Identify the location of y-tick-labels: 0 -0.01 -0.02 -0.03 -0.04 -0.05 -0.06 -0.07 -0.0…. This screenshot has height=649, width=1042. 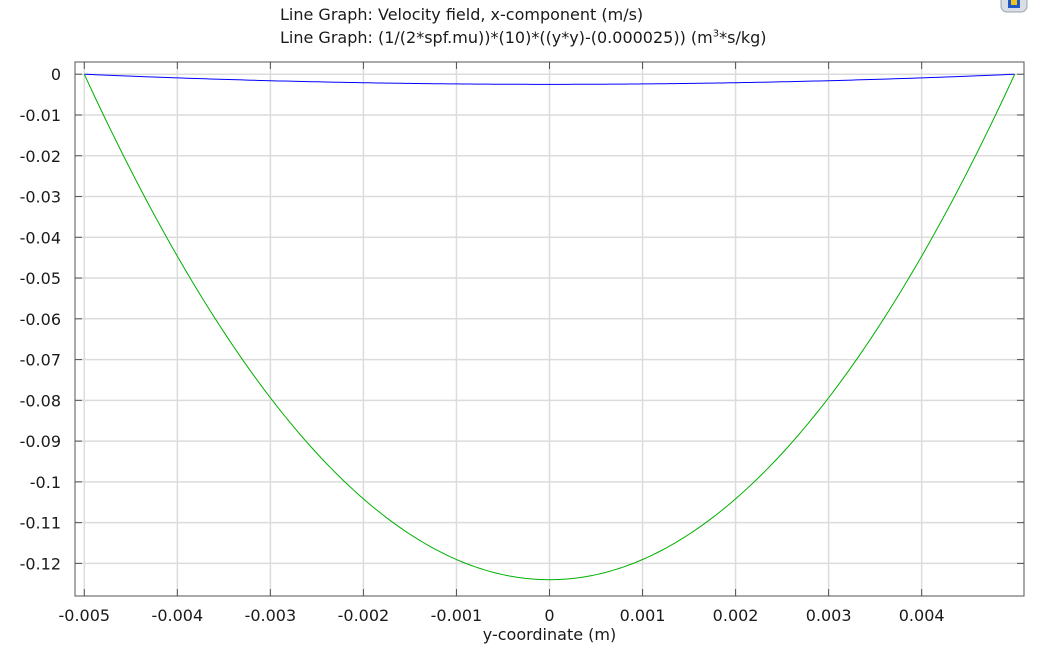
(40, 319).